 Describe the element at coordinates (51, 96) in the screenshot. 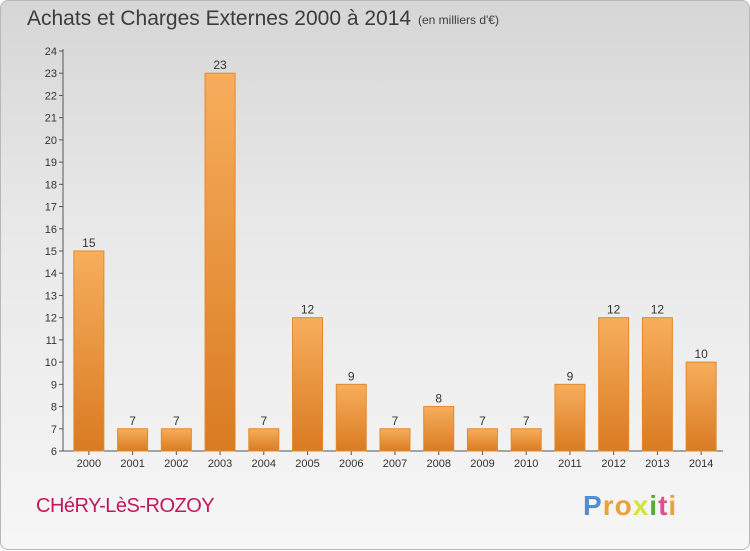

I see `y-tick-label: 22` at that location.